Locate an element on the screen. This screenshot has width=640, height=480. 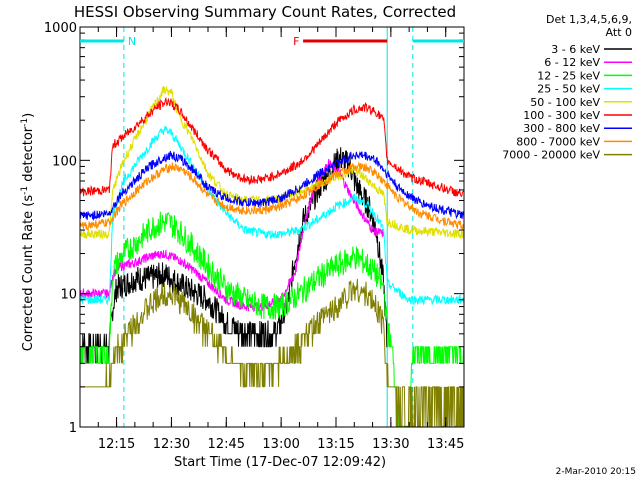
flag-label-f: F is located at coordinates (296, 41).